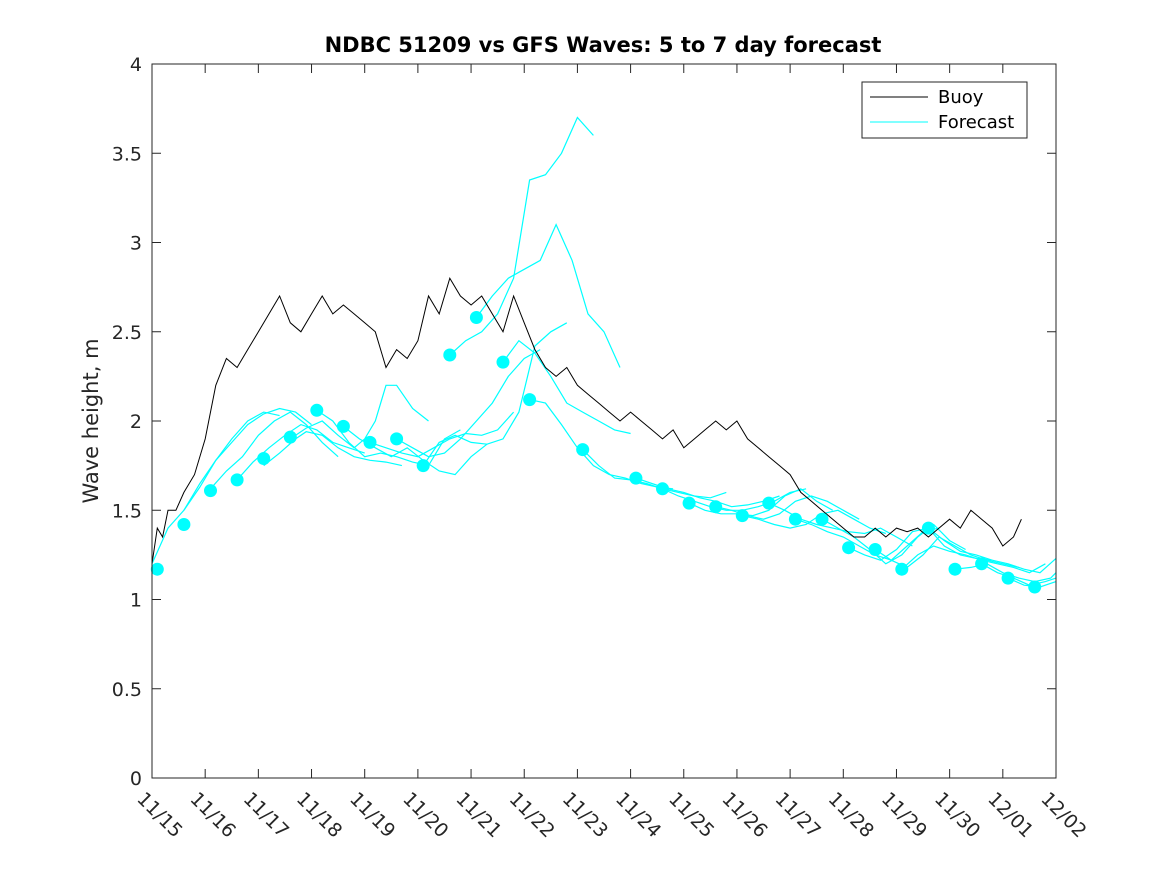 The height and width of the screenshot is (875, 1167). I want to click on x-tick-label: 11/20, so click(425, 815).